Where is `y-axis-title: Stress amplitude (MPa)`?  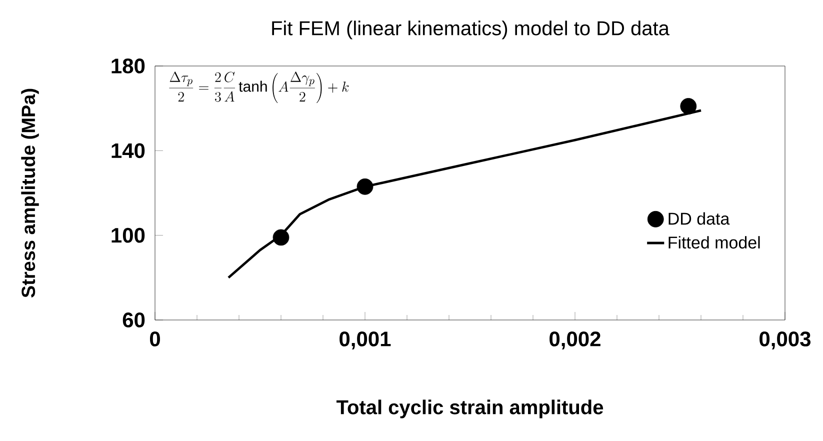 y-axis-title: Stress amplitude (MPa) is located at coordinates (30, 193).